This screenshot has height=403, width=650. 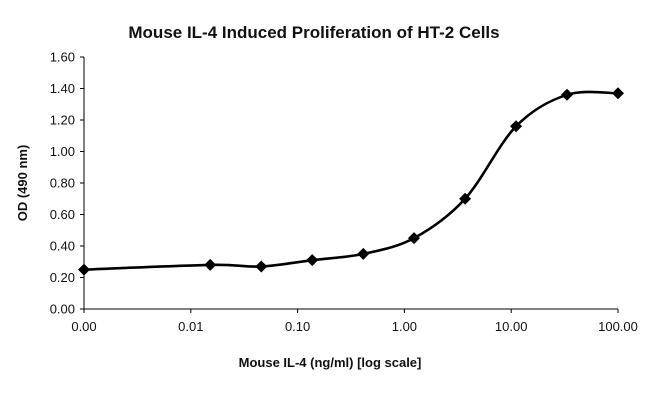 What do you see at coordinates (330, 362) in the screenshot?
I see `x-axis-label: Mouse IL-4 (ng/ml) [log scale]` at bounding box center [330, 362].